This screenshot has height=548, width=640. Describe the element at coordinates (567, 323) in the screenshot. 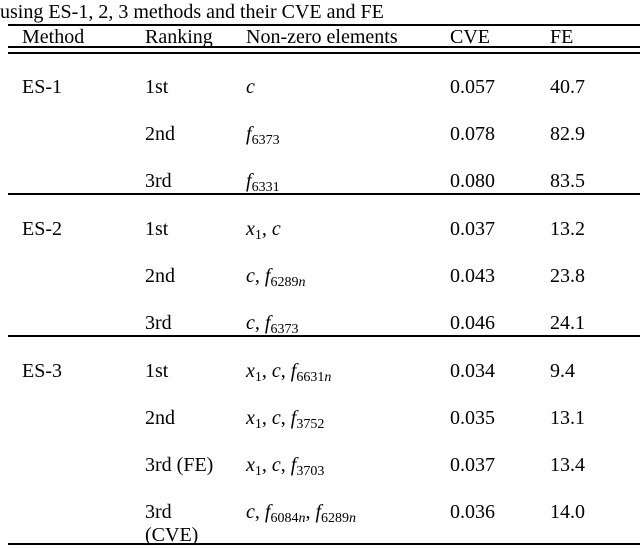

I see `fe-cell: 24.1` at that location.